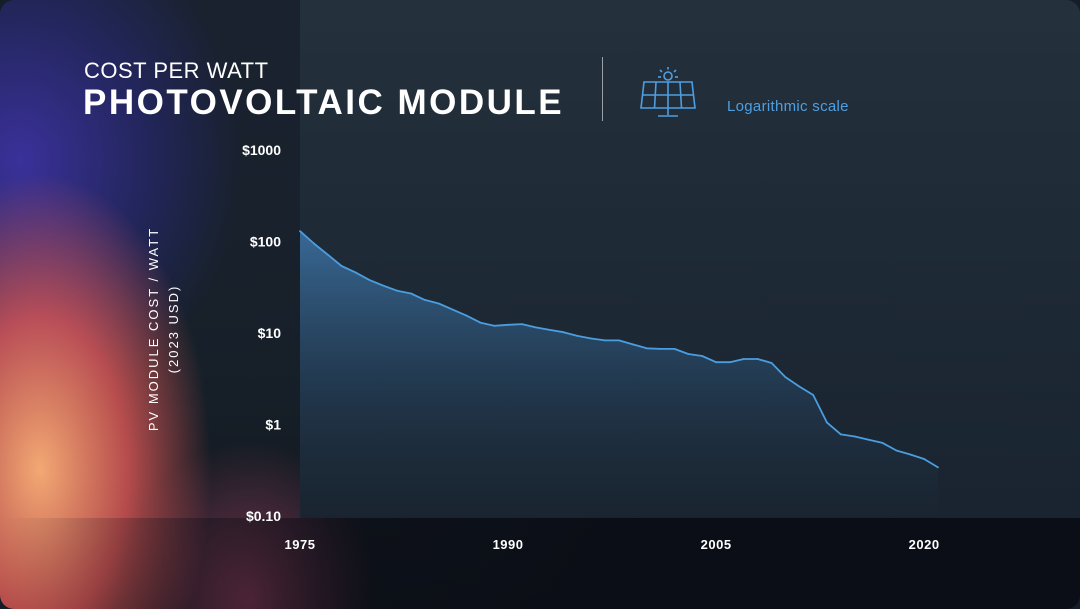  Describe the element at coordinates (788, 106) in the screenshot. I see `scale-note: Logarithmic scale` at that location.